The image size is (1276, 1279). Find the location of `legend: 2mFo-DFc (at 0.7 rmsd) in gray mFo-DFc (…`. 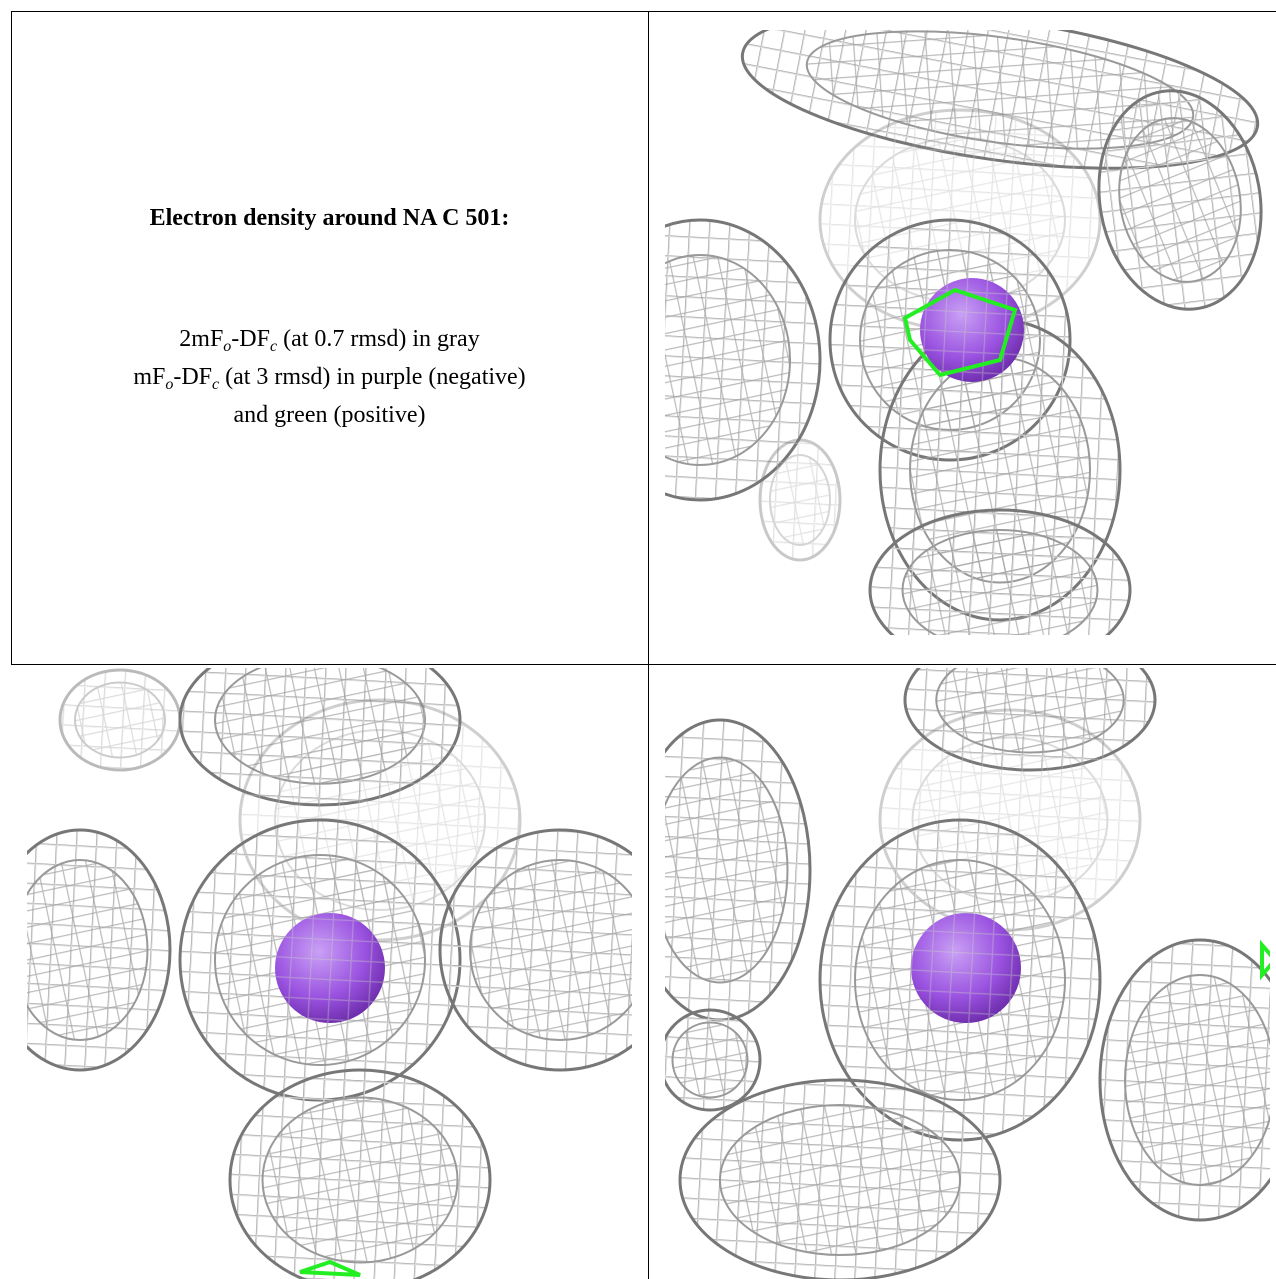

legend: 2mFo-DFc (at 0.7 rmsd) in gray mFo-DFc (… is located at coordinates (329, 377).